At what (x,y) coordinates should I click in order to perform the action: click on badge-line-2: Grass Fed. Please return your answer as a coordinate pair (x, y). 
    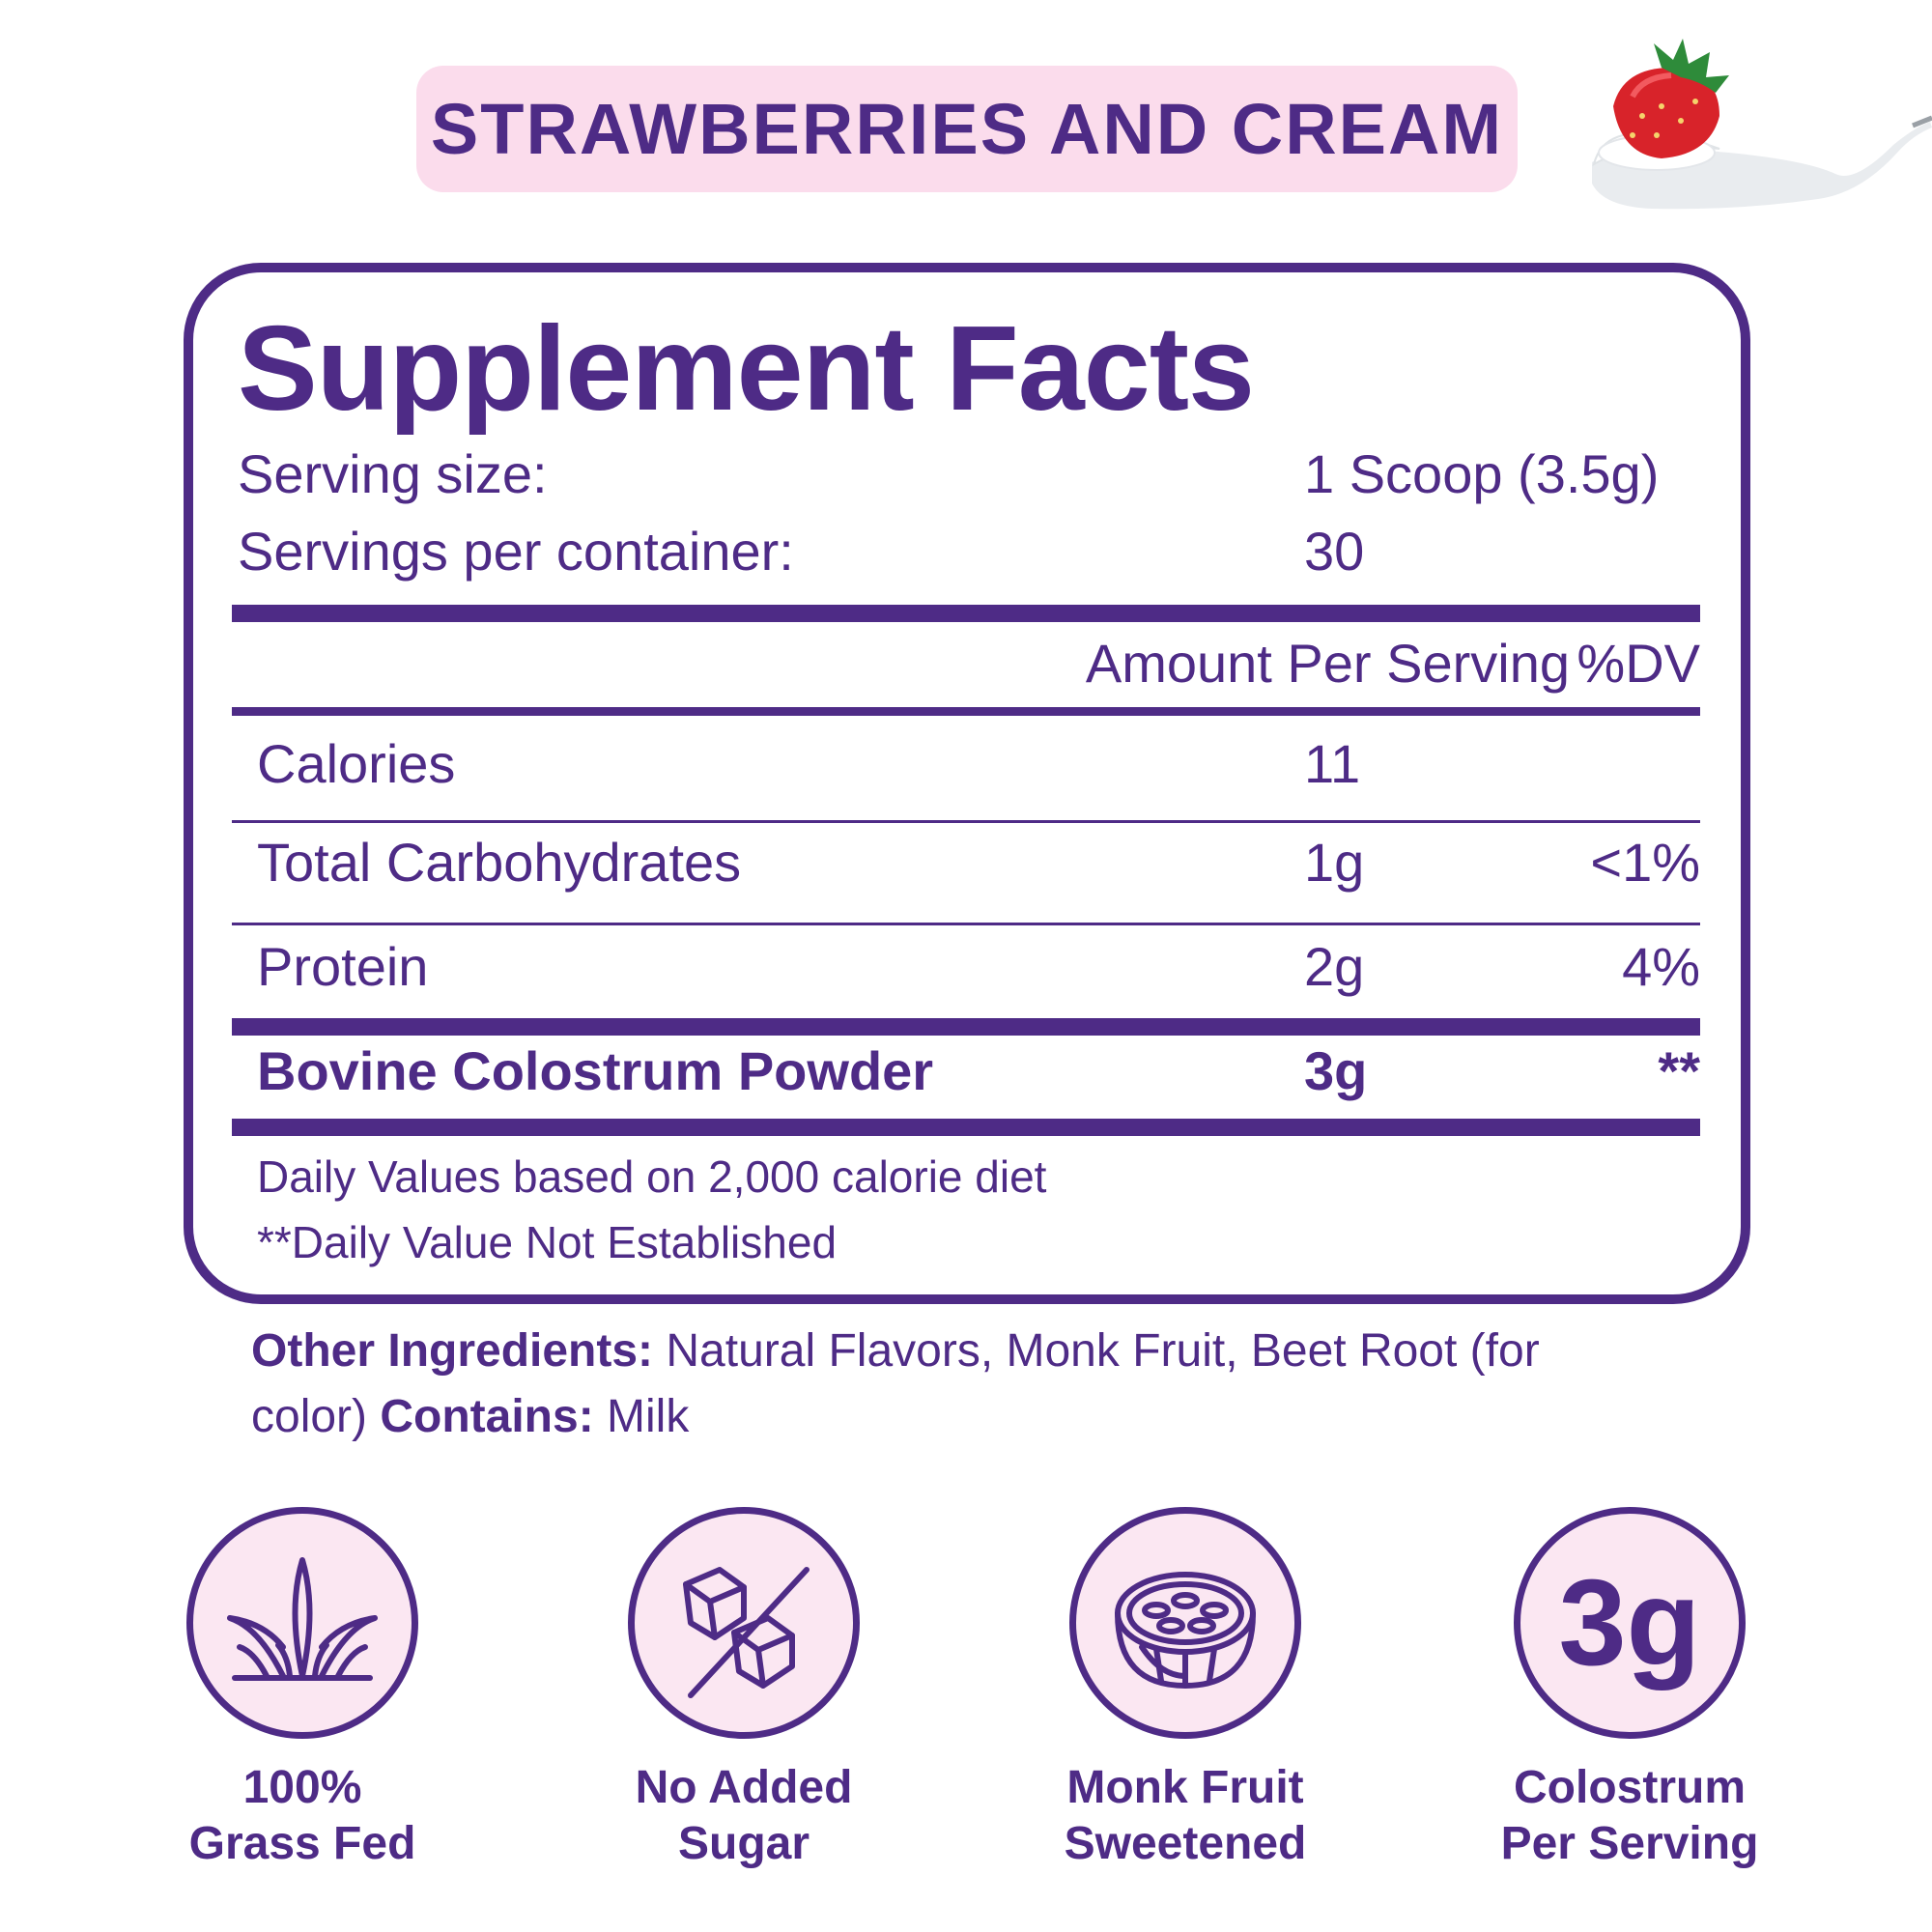
    Looking at the image, I should click on (302, 1843).